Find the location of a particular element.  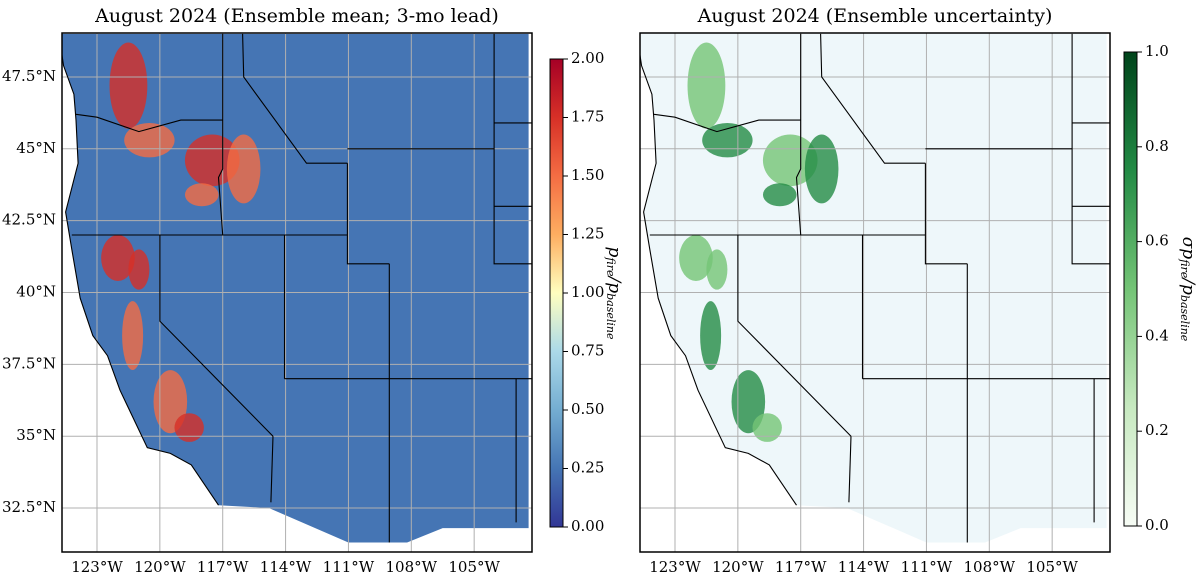

colorbar-tick-label: 0.25 is located at coordinates (587, 468).